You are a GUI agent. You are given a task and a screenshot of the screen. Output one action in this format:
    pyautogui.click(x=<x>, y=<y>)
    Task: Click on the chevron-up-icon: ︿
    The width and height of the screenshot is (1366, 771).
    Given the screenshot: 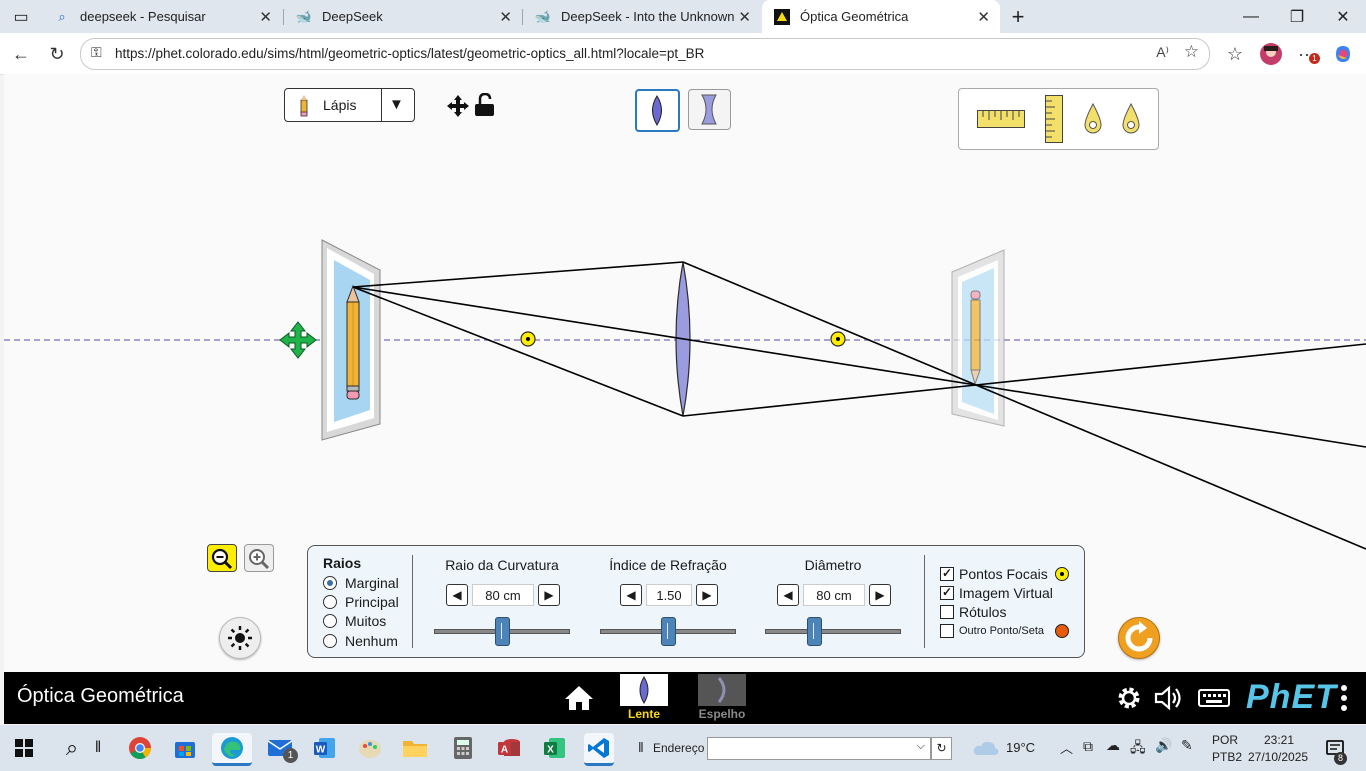 What is the action you would take?
    pyautogui.click(x=1067, y=748)
    